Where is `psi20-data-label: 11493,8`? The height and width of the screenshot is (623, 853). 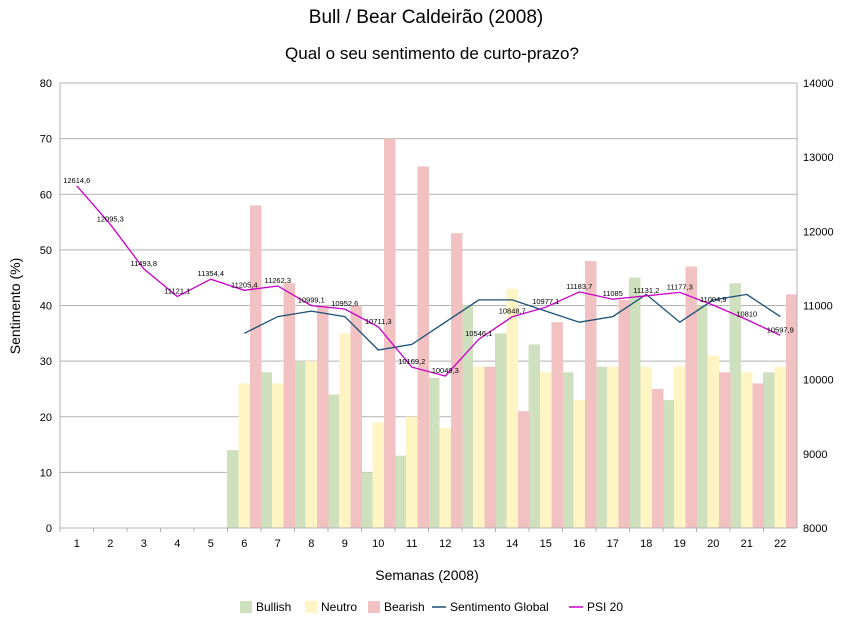 psi20-data-label: 11493,8 is located at coordinates (143, 263).